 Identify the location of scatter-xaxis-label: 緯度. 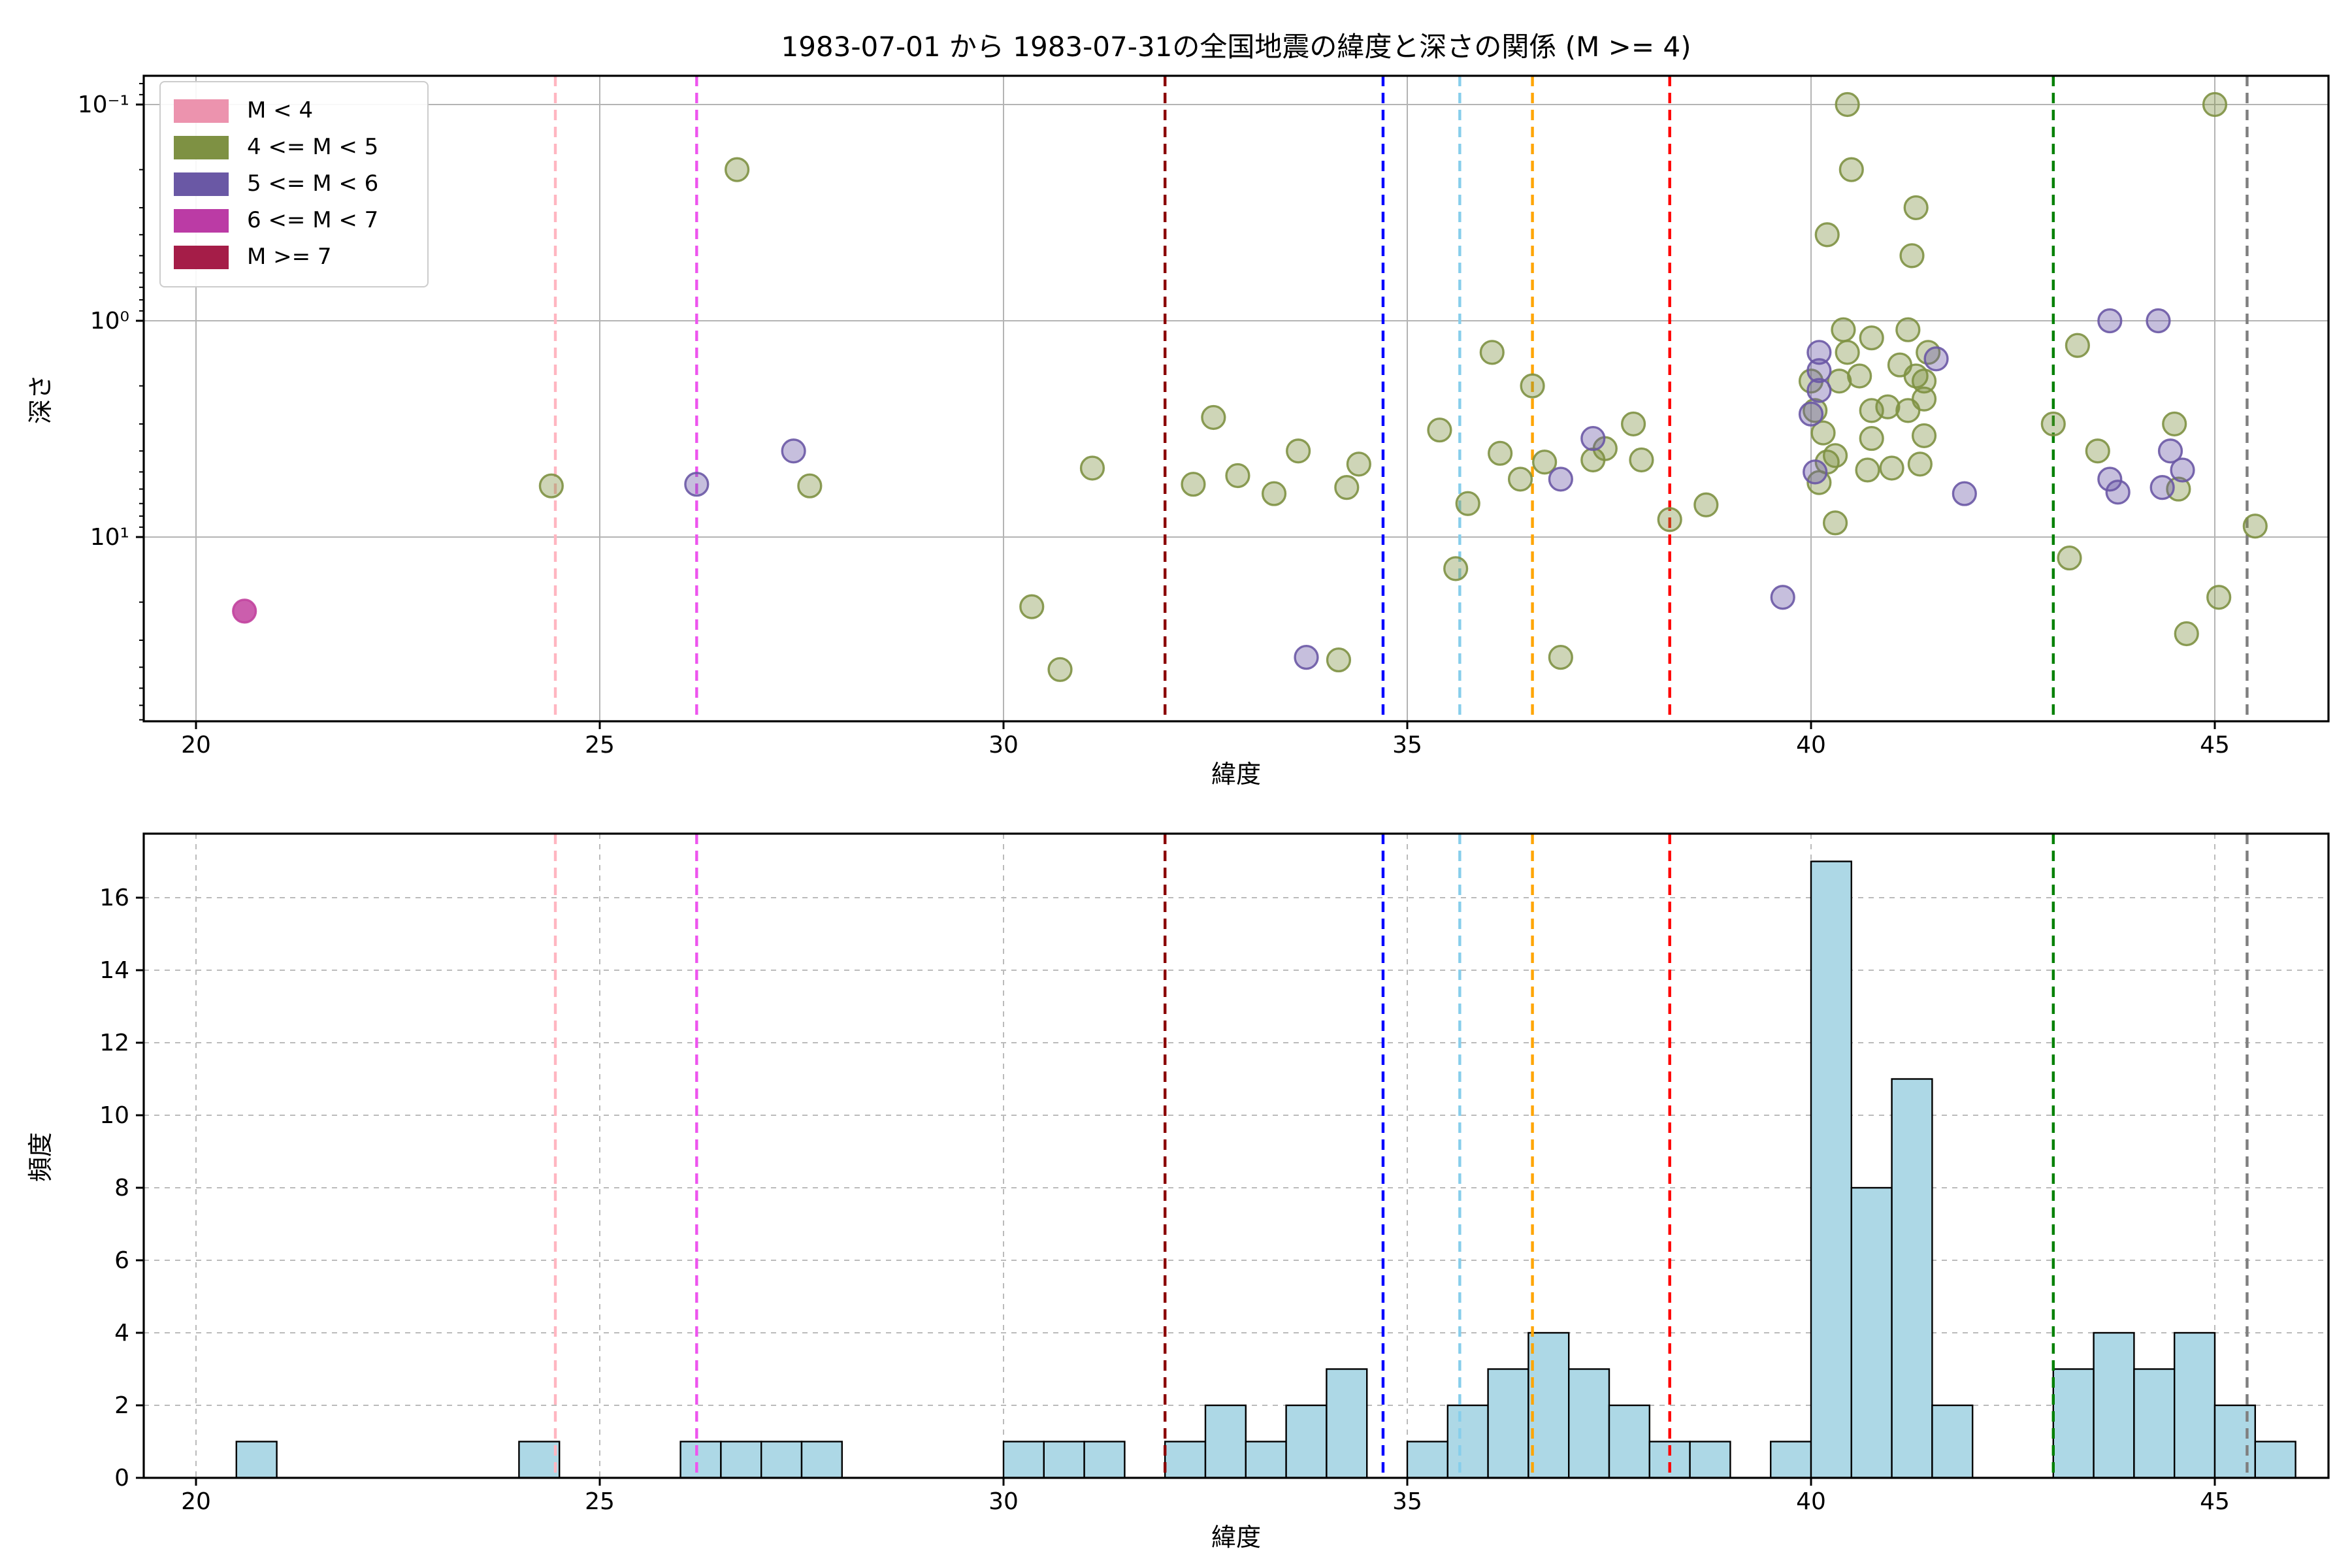
(1236, 774).